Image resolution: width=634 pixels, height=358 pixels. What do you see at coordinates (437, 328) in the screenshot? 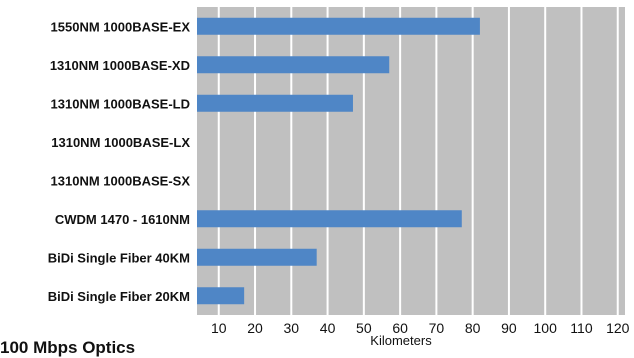
I see `x-tick-label-70: 70` at bounding box center [437, 328].